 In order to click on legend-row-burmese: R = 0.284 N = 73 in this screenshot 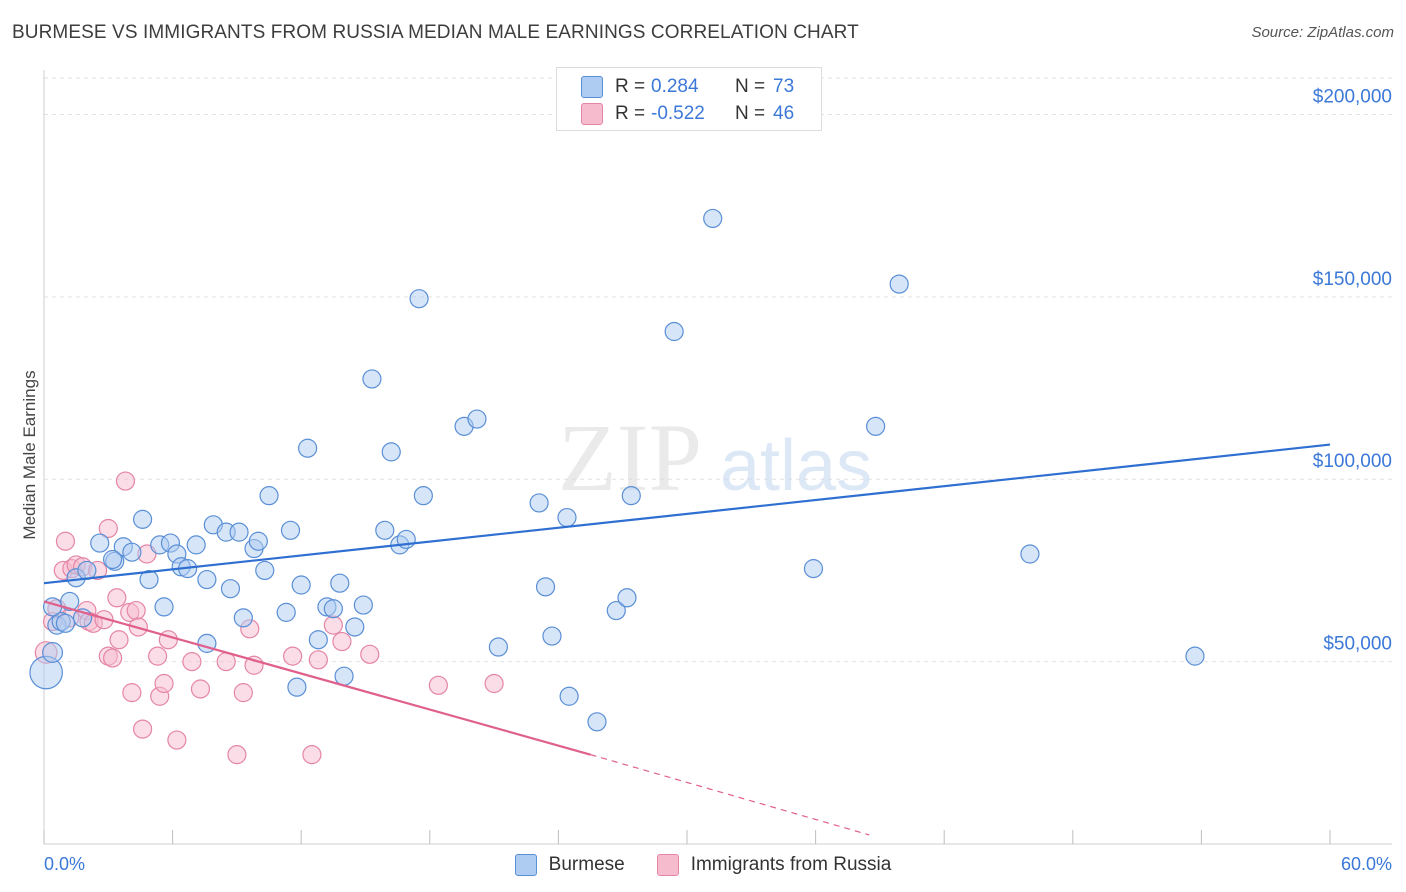, I will do `click(687, 87)`.